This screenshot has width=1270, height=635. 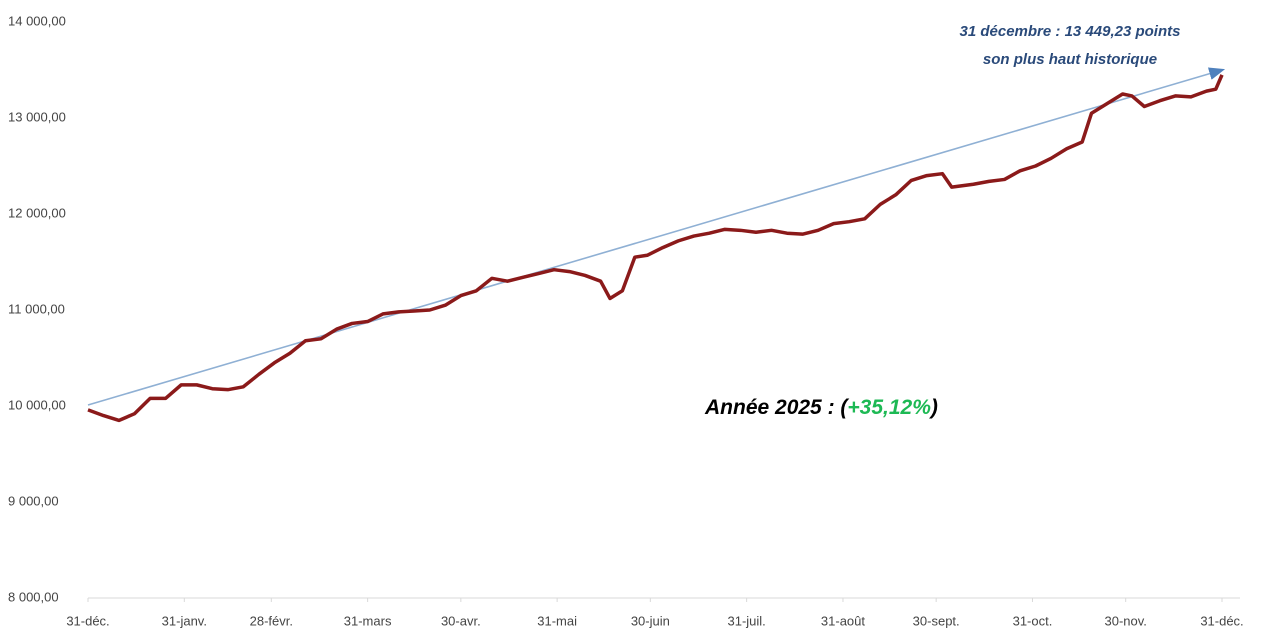 I want to click on subtitle: Année 2025 : (+35,12%), so click(x=821, y=407).